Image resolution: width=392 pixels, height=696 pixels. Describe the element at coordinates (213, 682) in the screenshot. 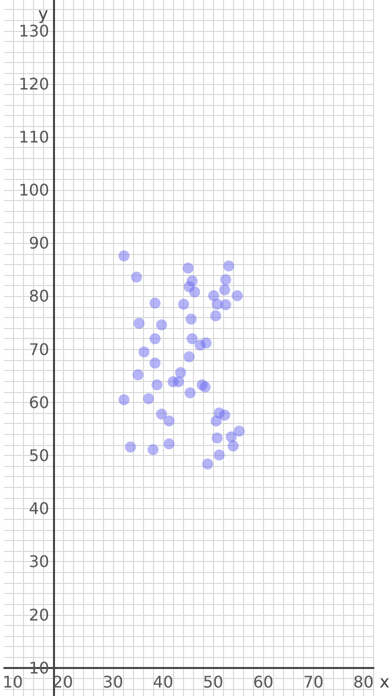

I see `x-tick-label: 50` at that location.